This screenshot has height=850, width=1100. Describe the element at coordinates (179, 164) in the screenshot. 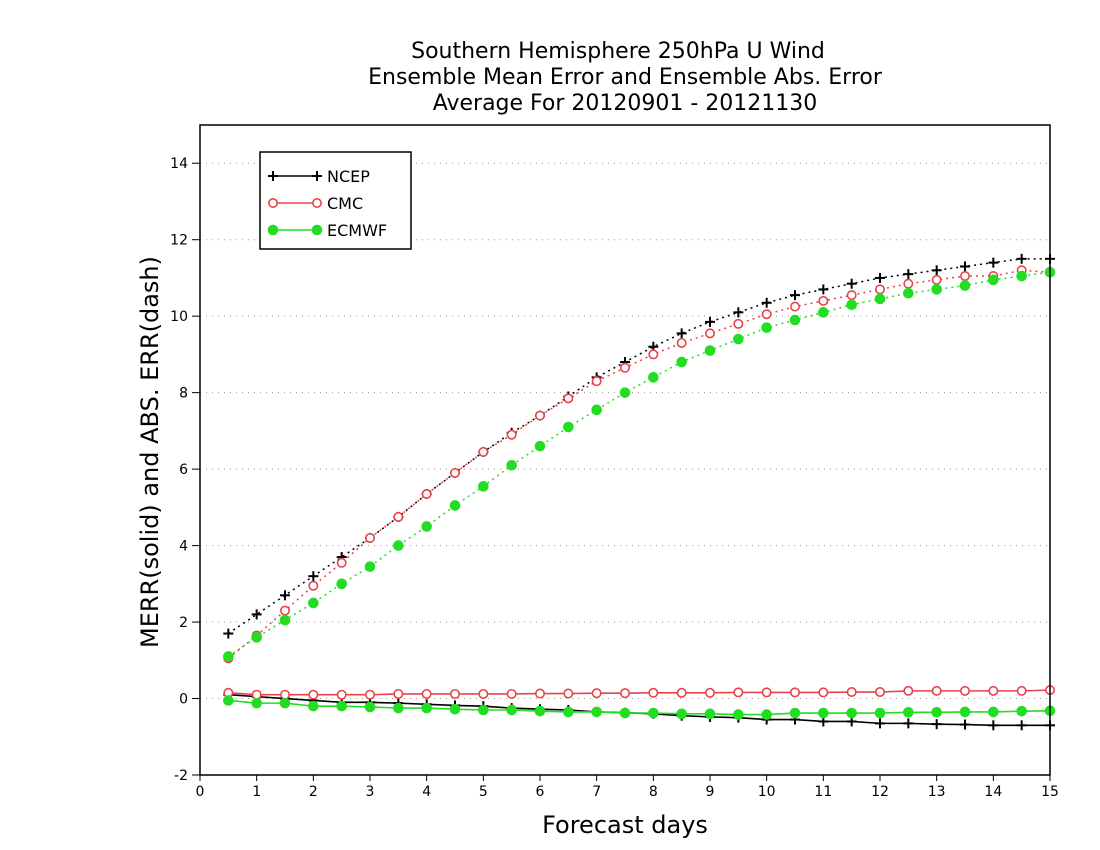

I see `y-tick-label-8: 14` at that location.